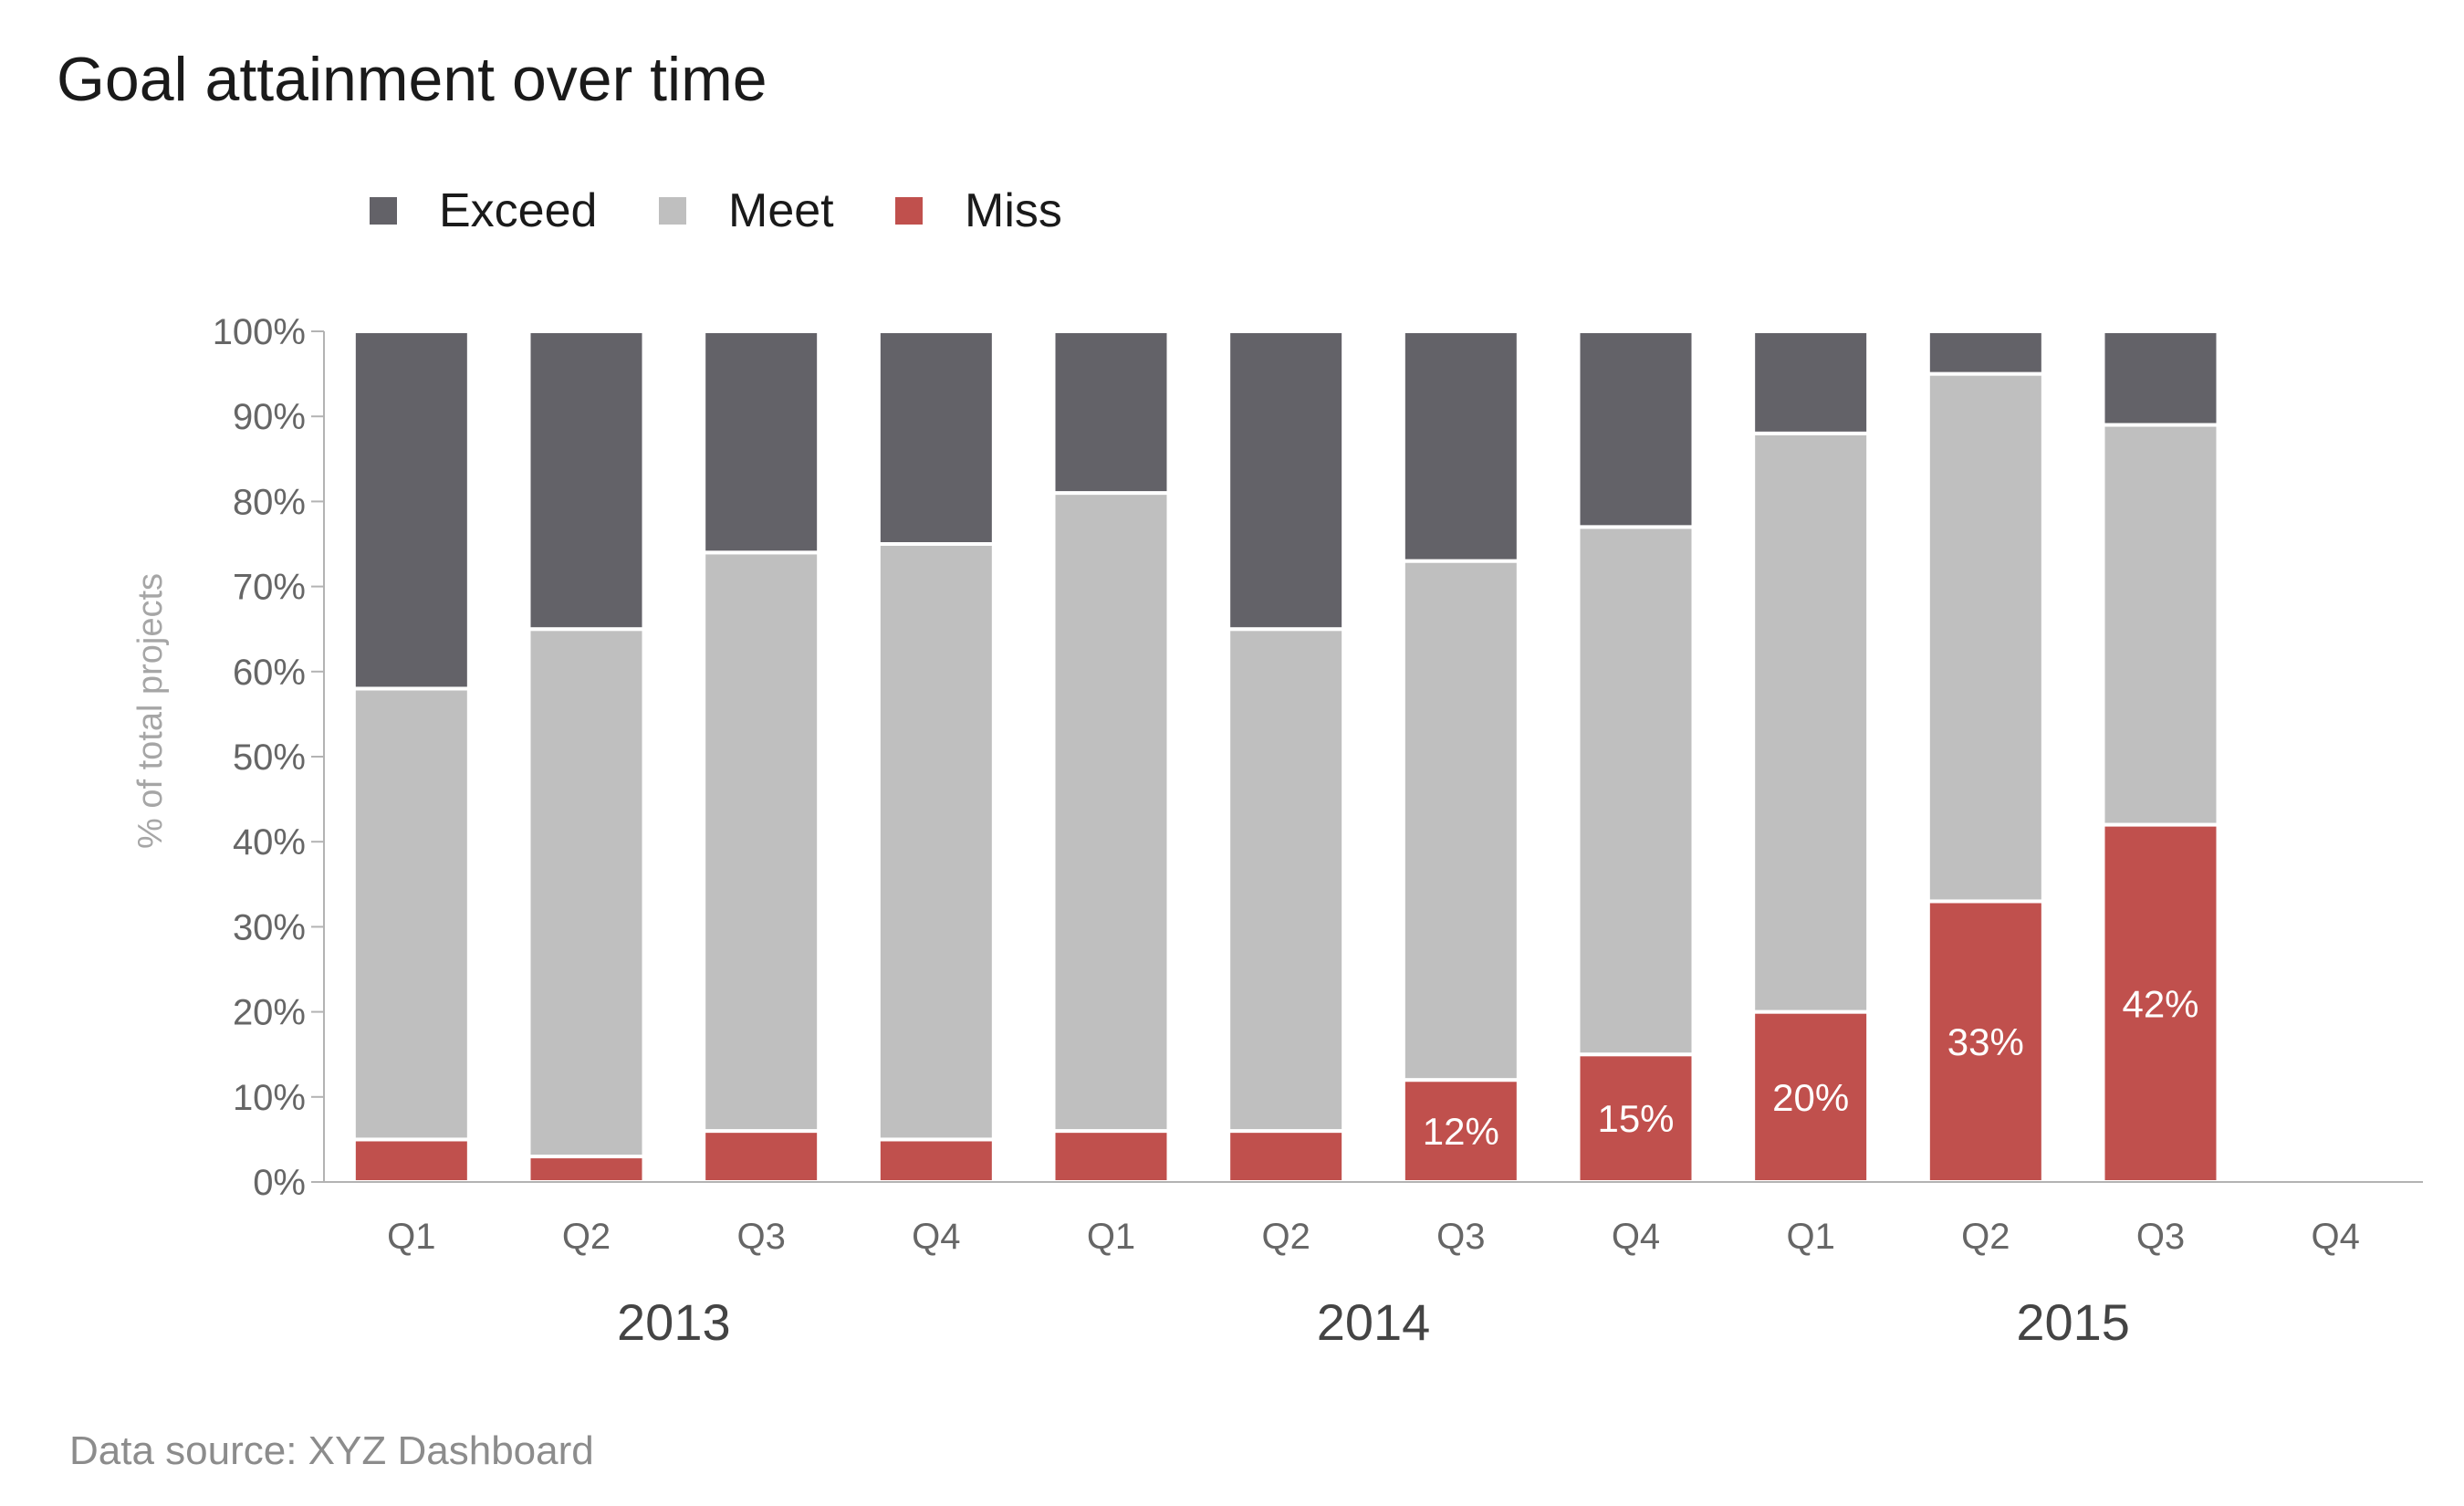 The image size is (2464, 1506). I want to click on legend-label-miss: Miss, so click(1013, 210).